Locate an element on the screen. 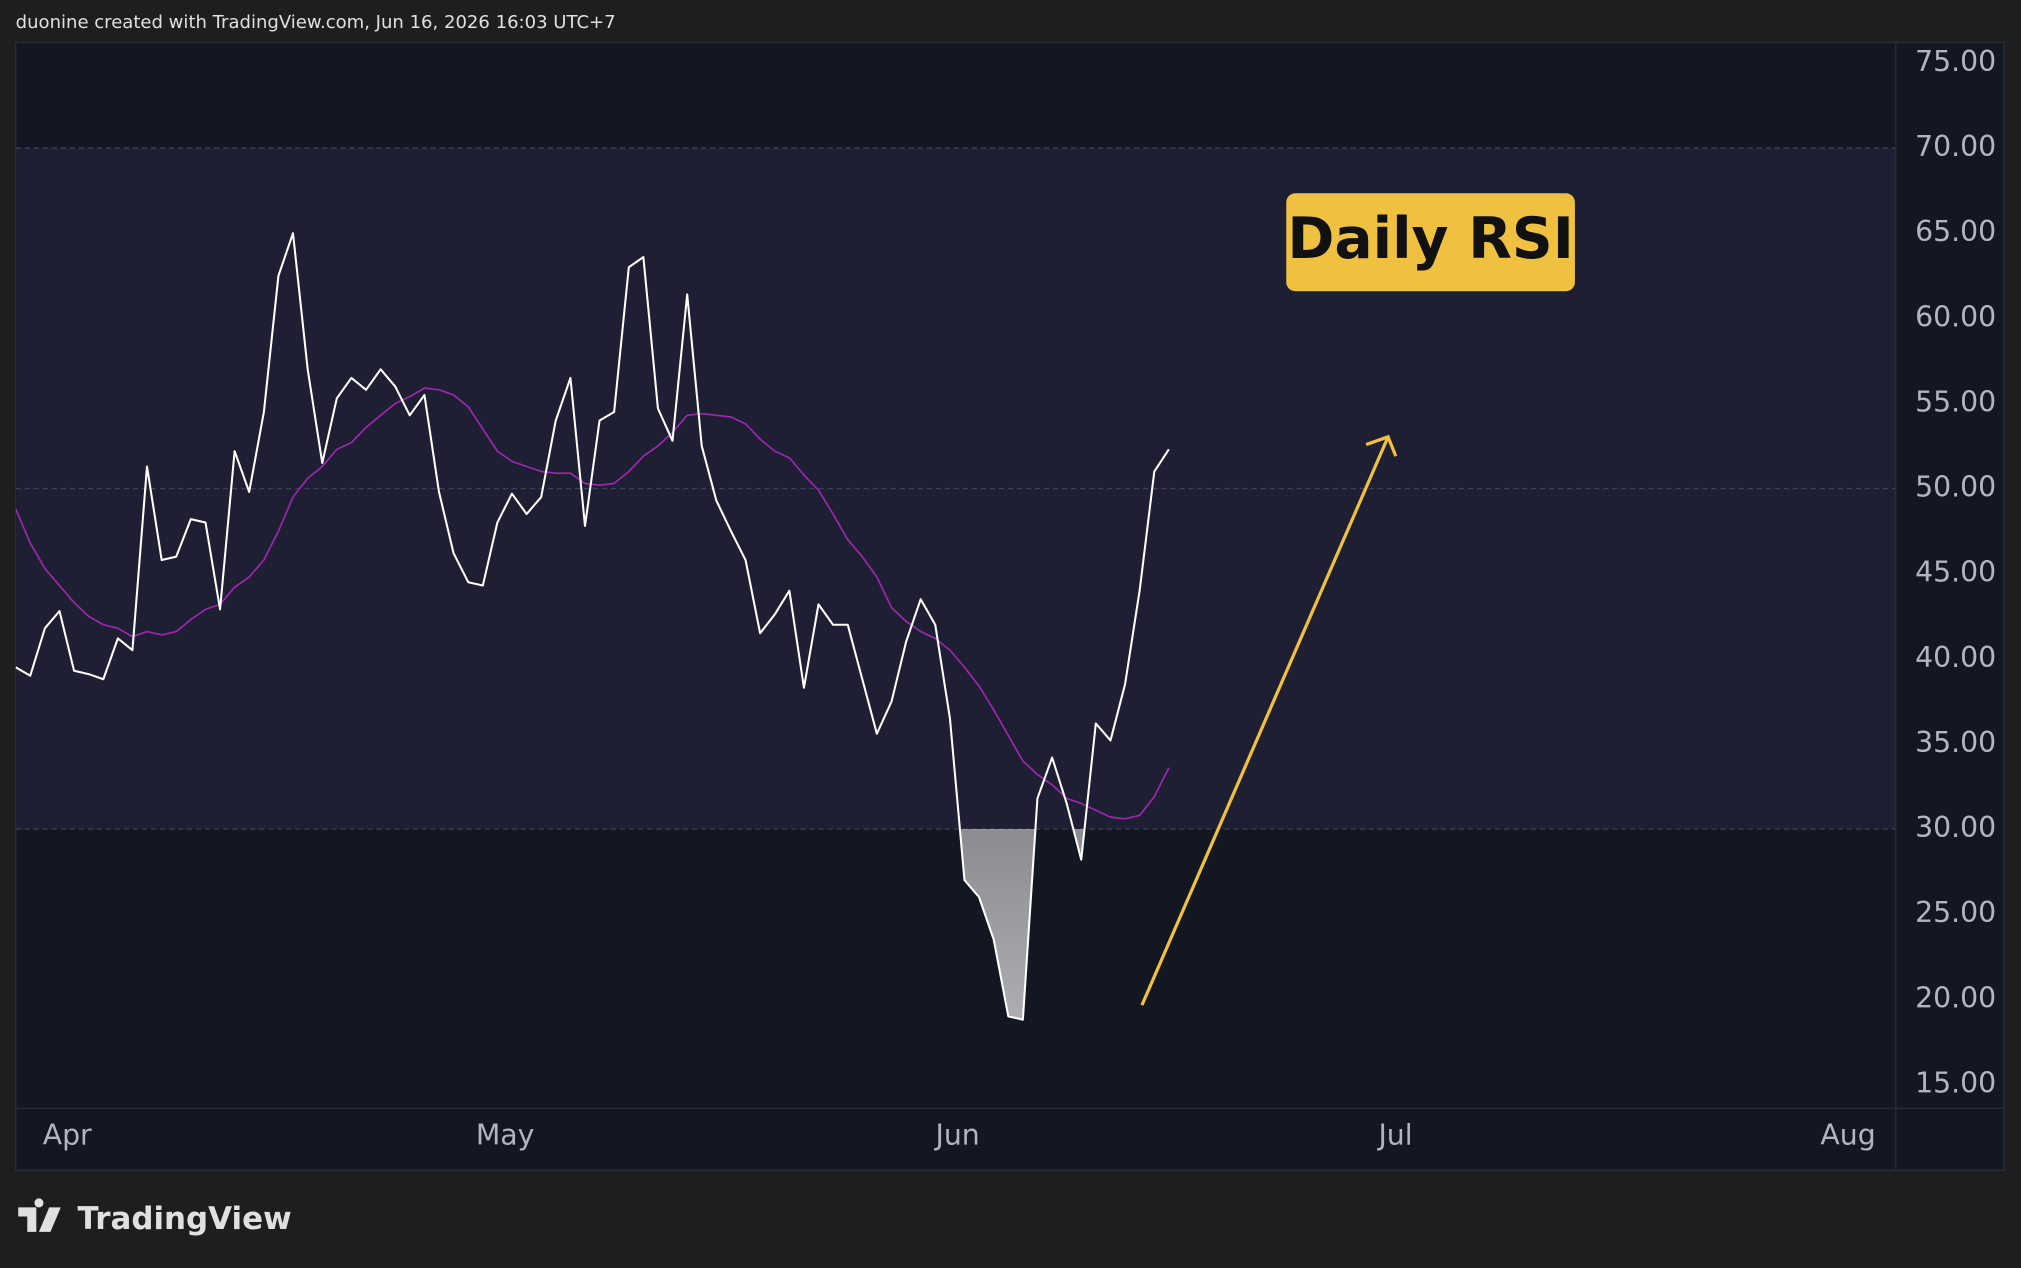 Image resolution: width=2021 pixels, height=1268 pixels. y-tick-label: 30.00 is located at coordinates (1955, 827).